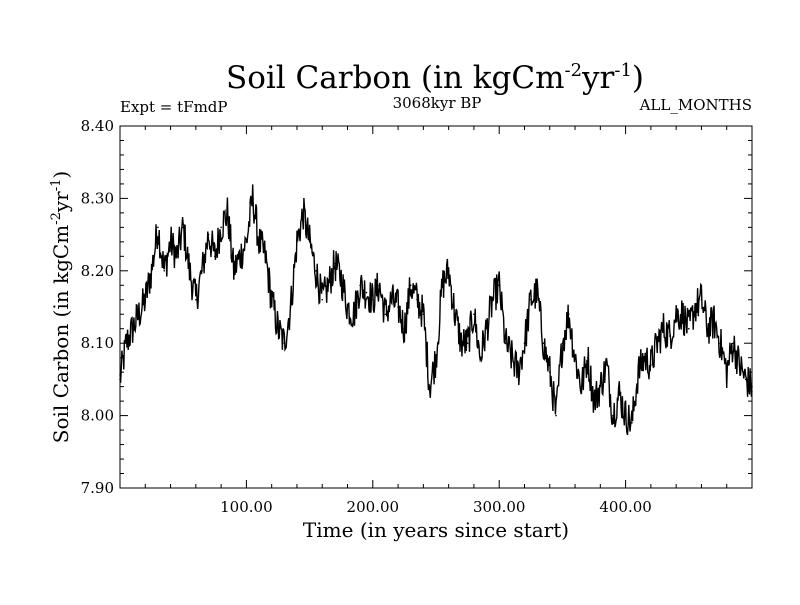  What do you see at coordinates (437, 103) in the screenshot?
I see `period-label: 3068kyr BP` at bounding box center [437, 103].